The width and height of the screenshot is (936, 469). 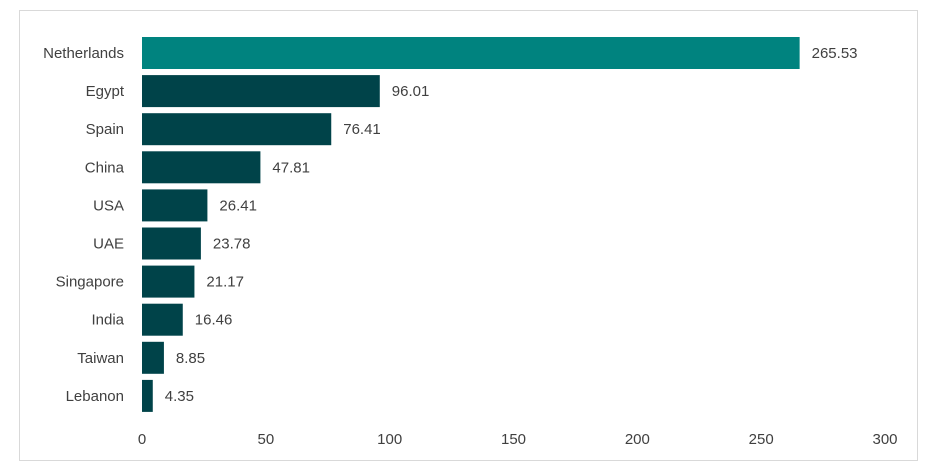 I want to click on category-label-usa: USA, so click(x=108, y=205).